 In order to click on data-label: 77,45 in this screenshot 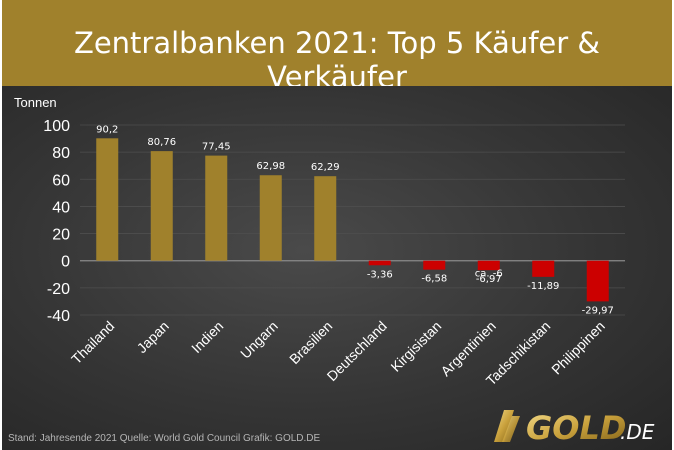, I will do `click(216, 147)`.